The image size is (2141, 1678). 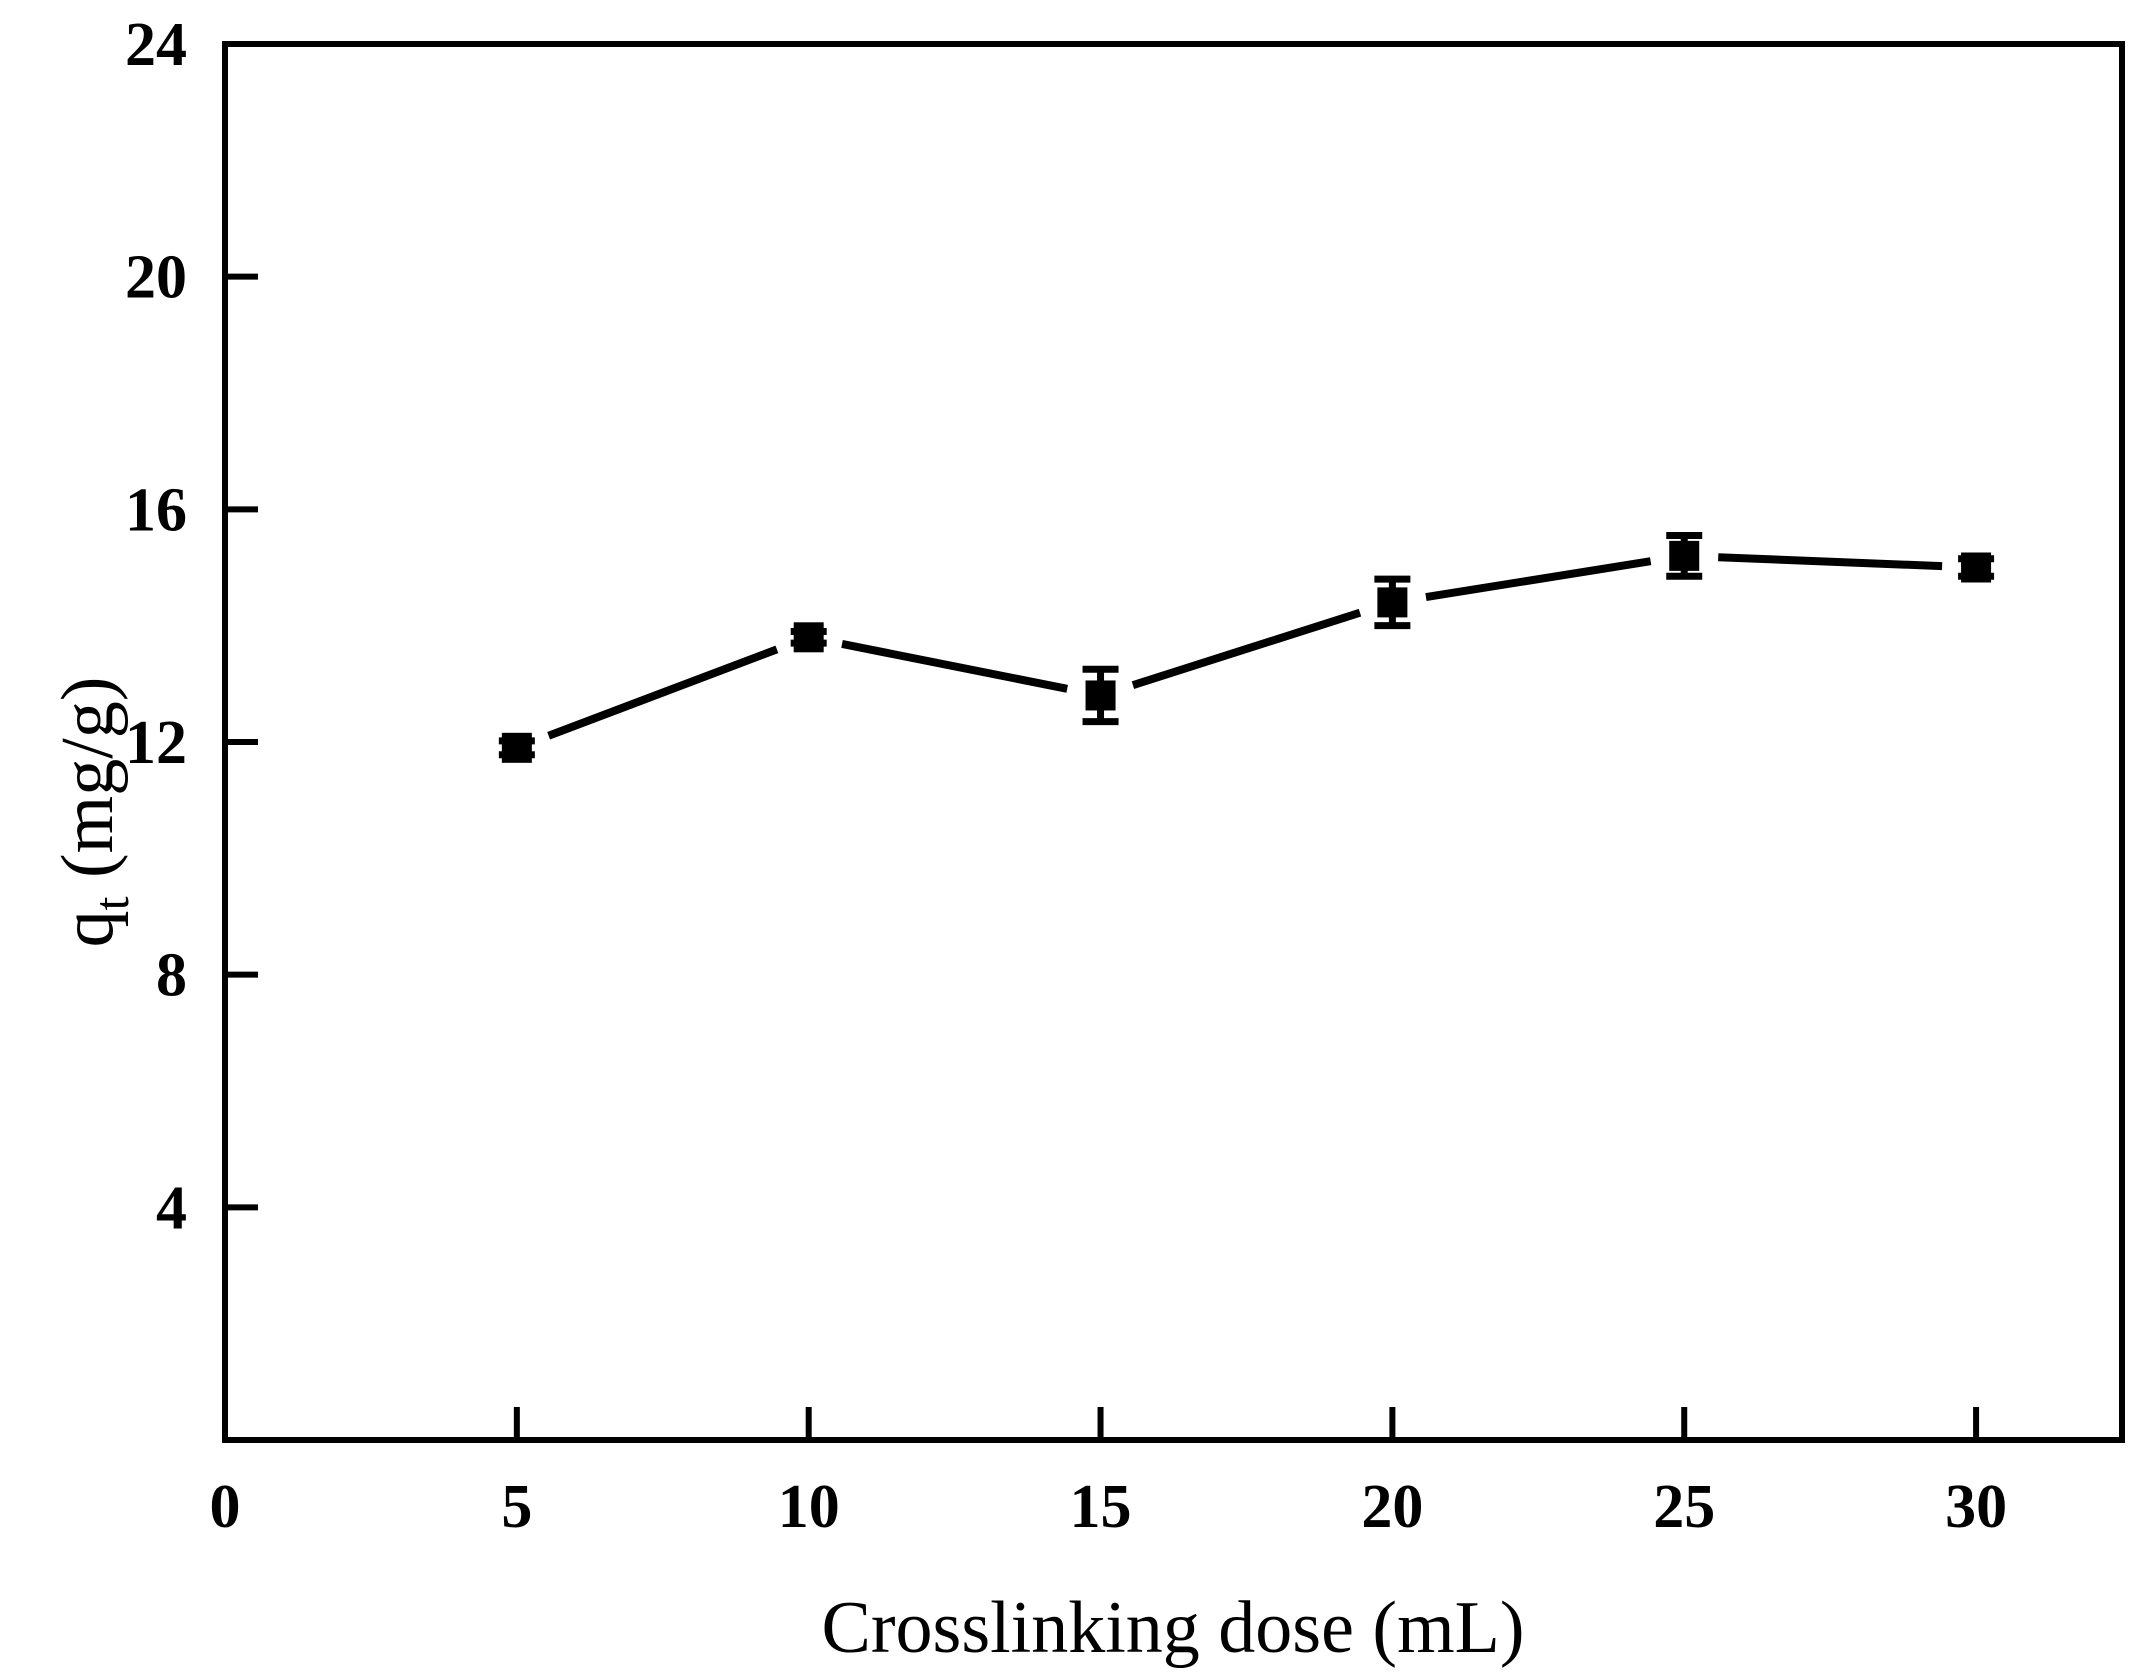 What do you see at coordinates (1684, 1507) in the screenshot?
I see `x-tick-label: 25` at bounding box center [1684, 1507].